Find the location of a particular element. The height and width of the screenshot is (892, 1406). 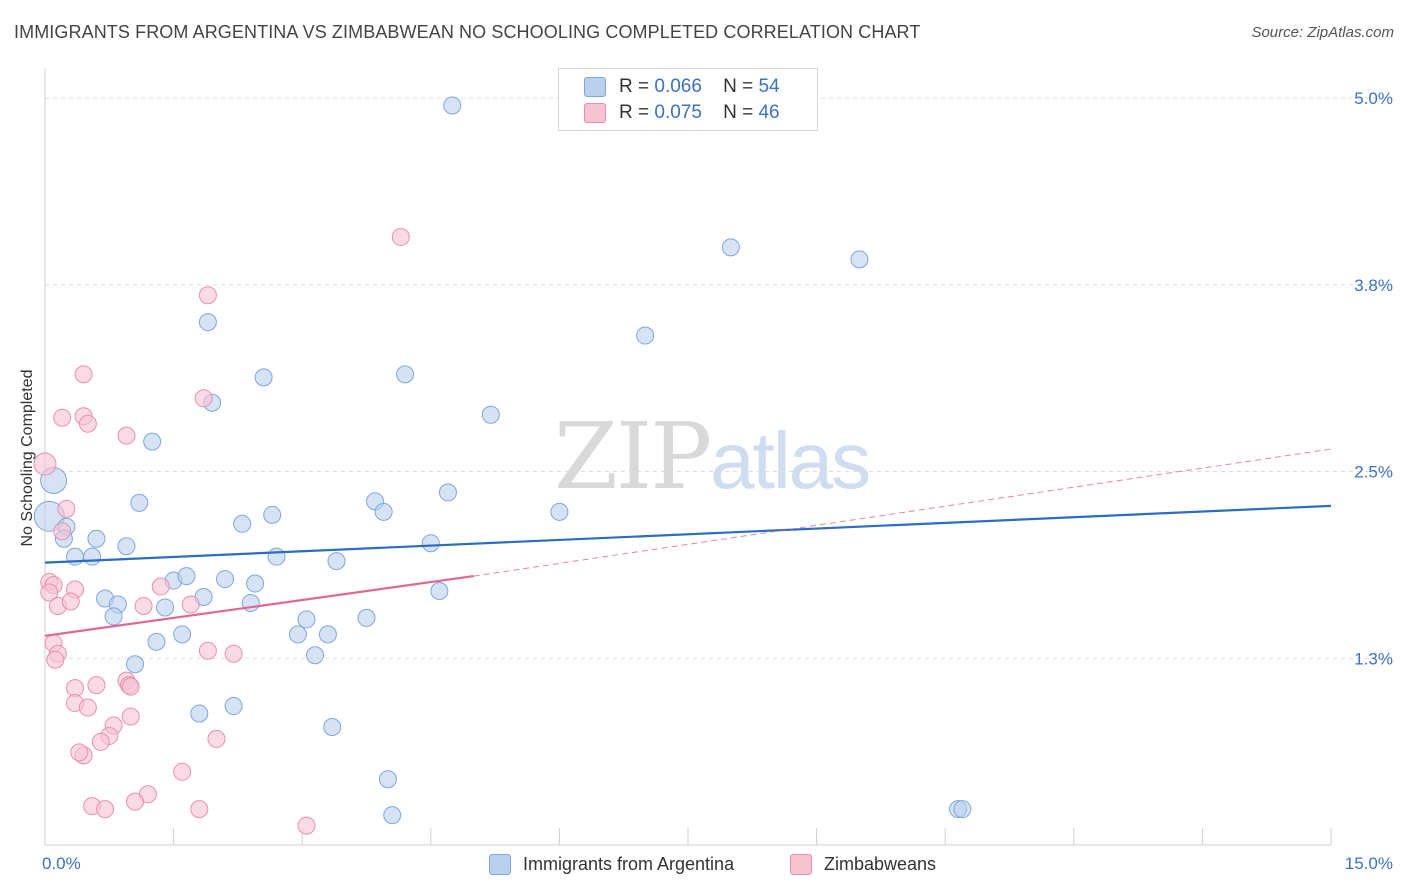

legend-item-zimbabweans: Zimbabweans is located at coordinates (863, 864).